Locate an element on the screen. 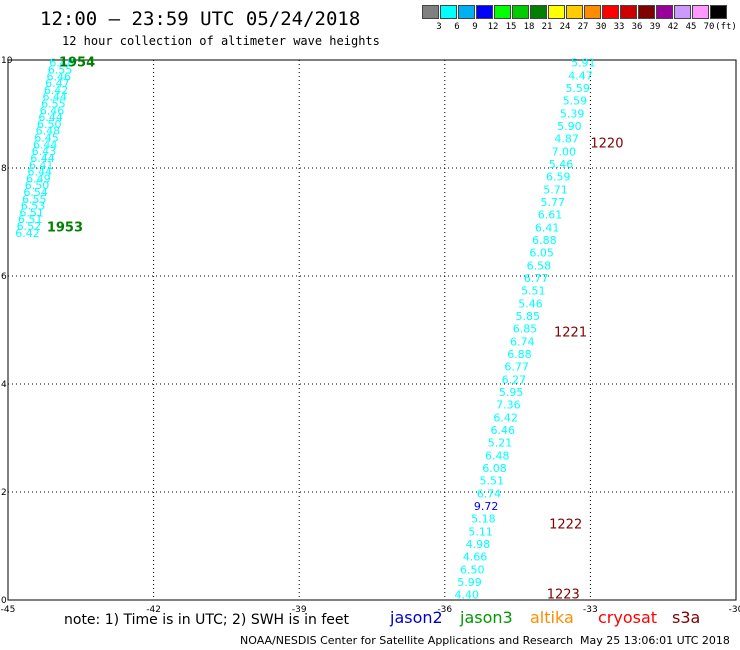 This screenshot has height=650, width=740. x-tick-label: -39 is located at coordinates (299, 610).